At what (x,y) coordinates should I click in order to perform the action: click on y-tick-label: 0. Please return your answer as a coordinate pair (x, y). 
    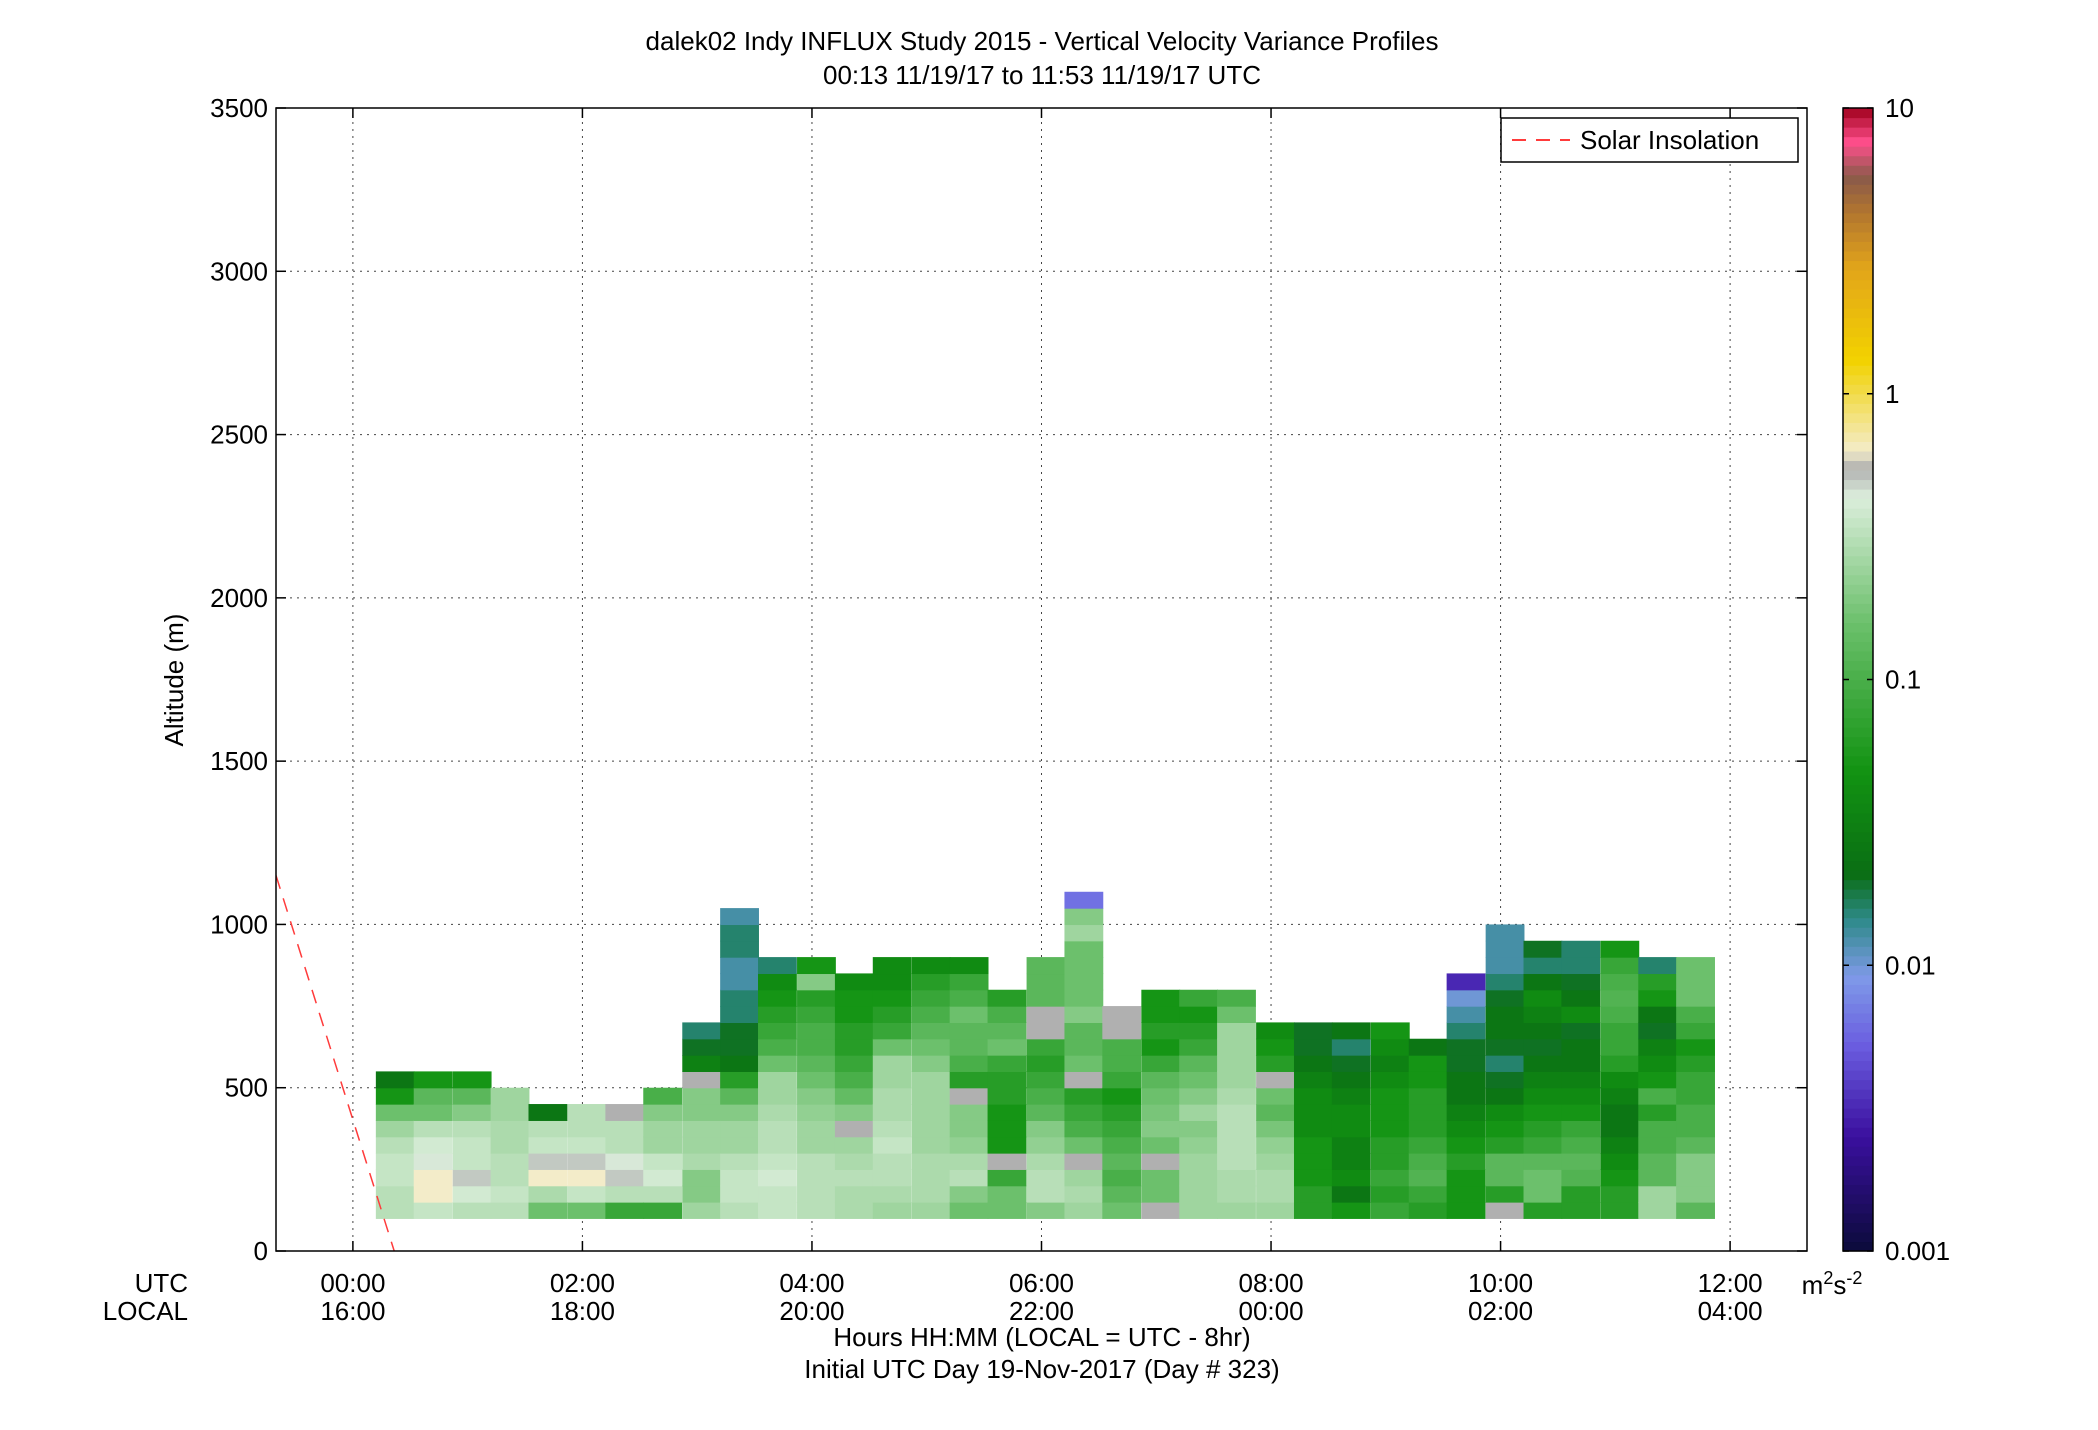
    Looking at the image, I should click on (261, 1251).